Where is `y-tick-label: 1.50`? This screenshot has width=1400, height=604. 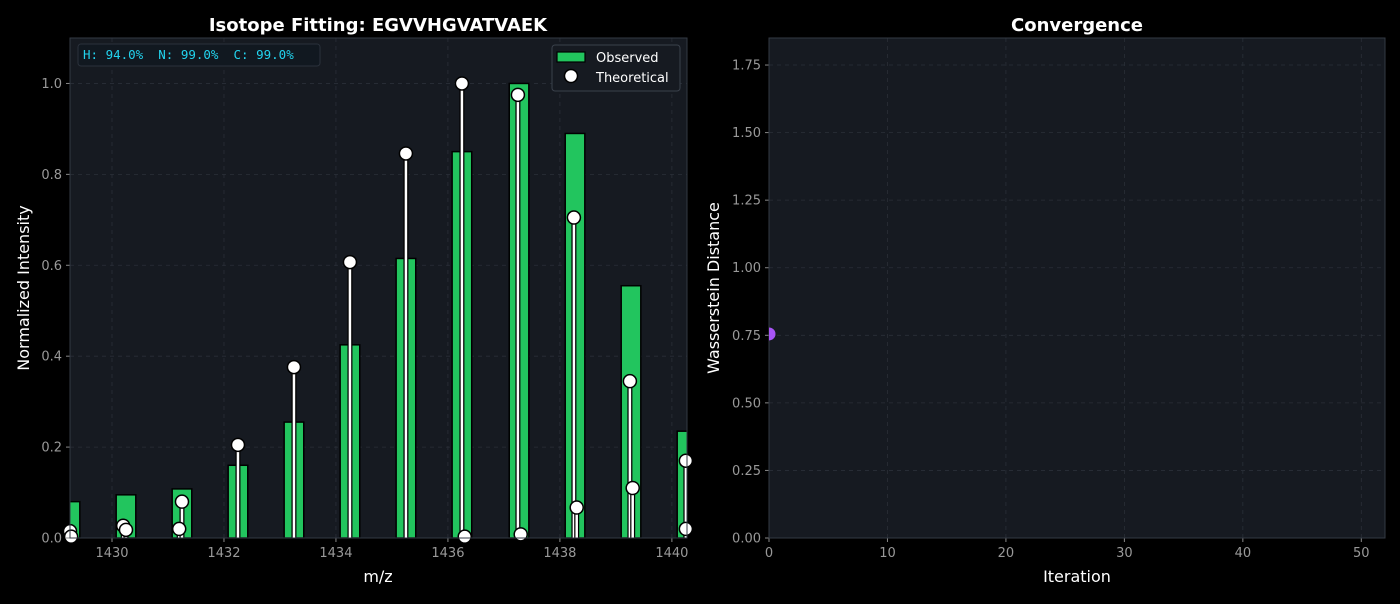 y-tick-label: 1.50 is located at coordinates (746, 133).